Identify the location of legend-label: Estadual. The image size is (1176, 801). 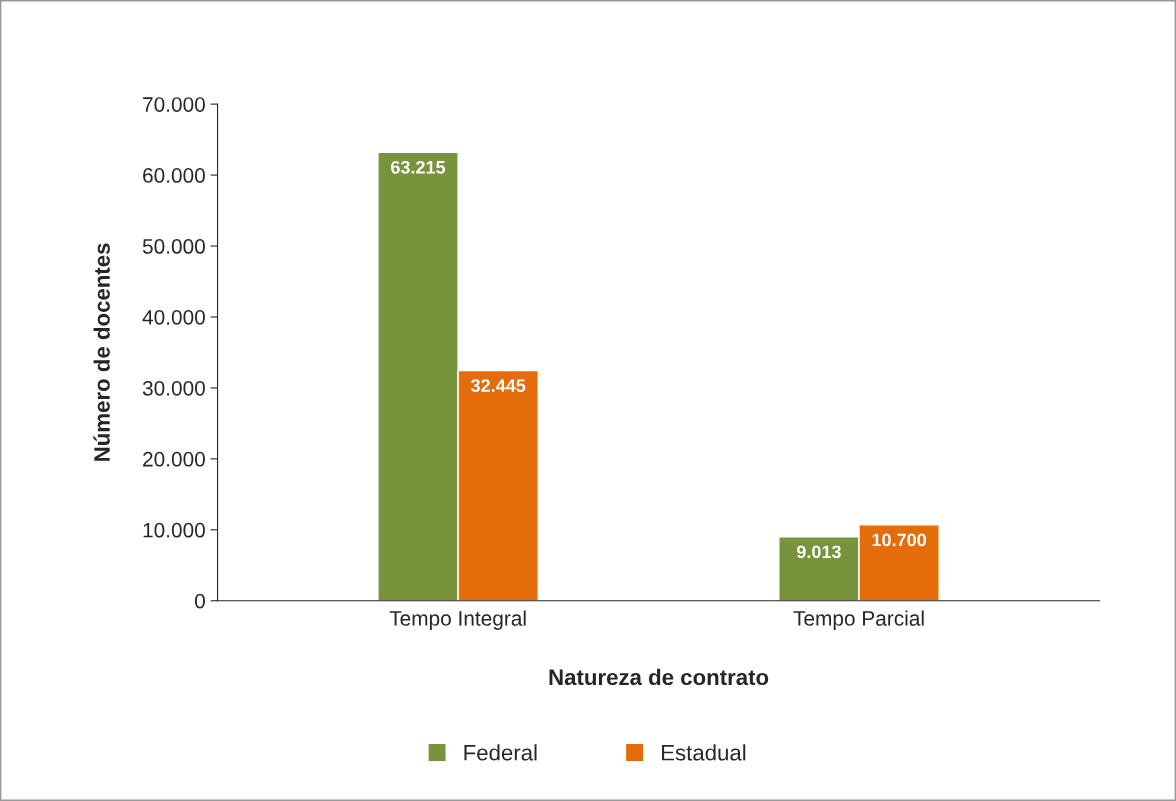
(704, 752).